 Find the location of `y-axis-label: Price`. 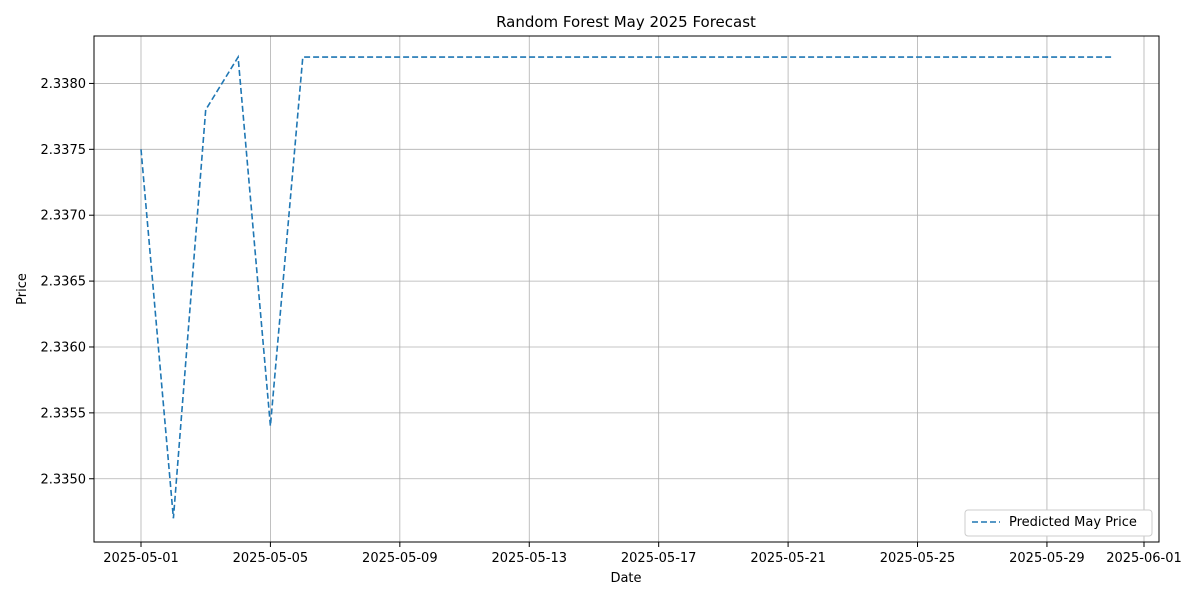

y-axis-label: Price is located at coordinates (22, 289).